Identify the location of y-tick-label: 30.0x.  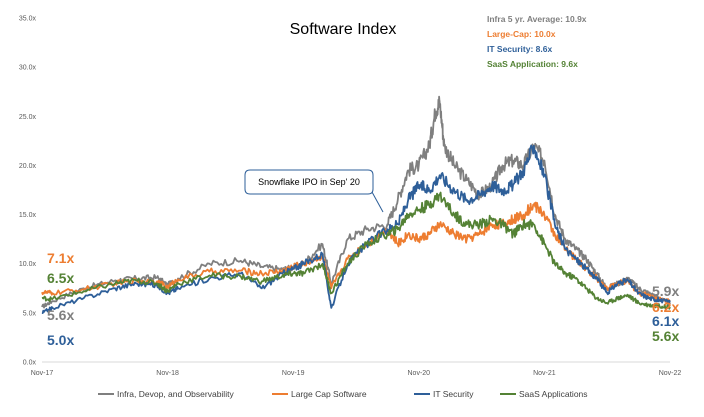
(28, 68).